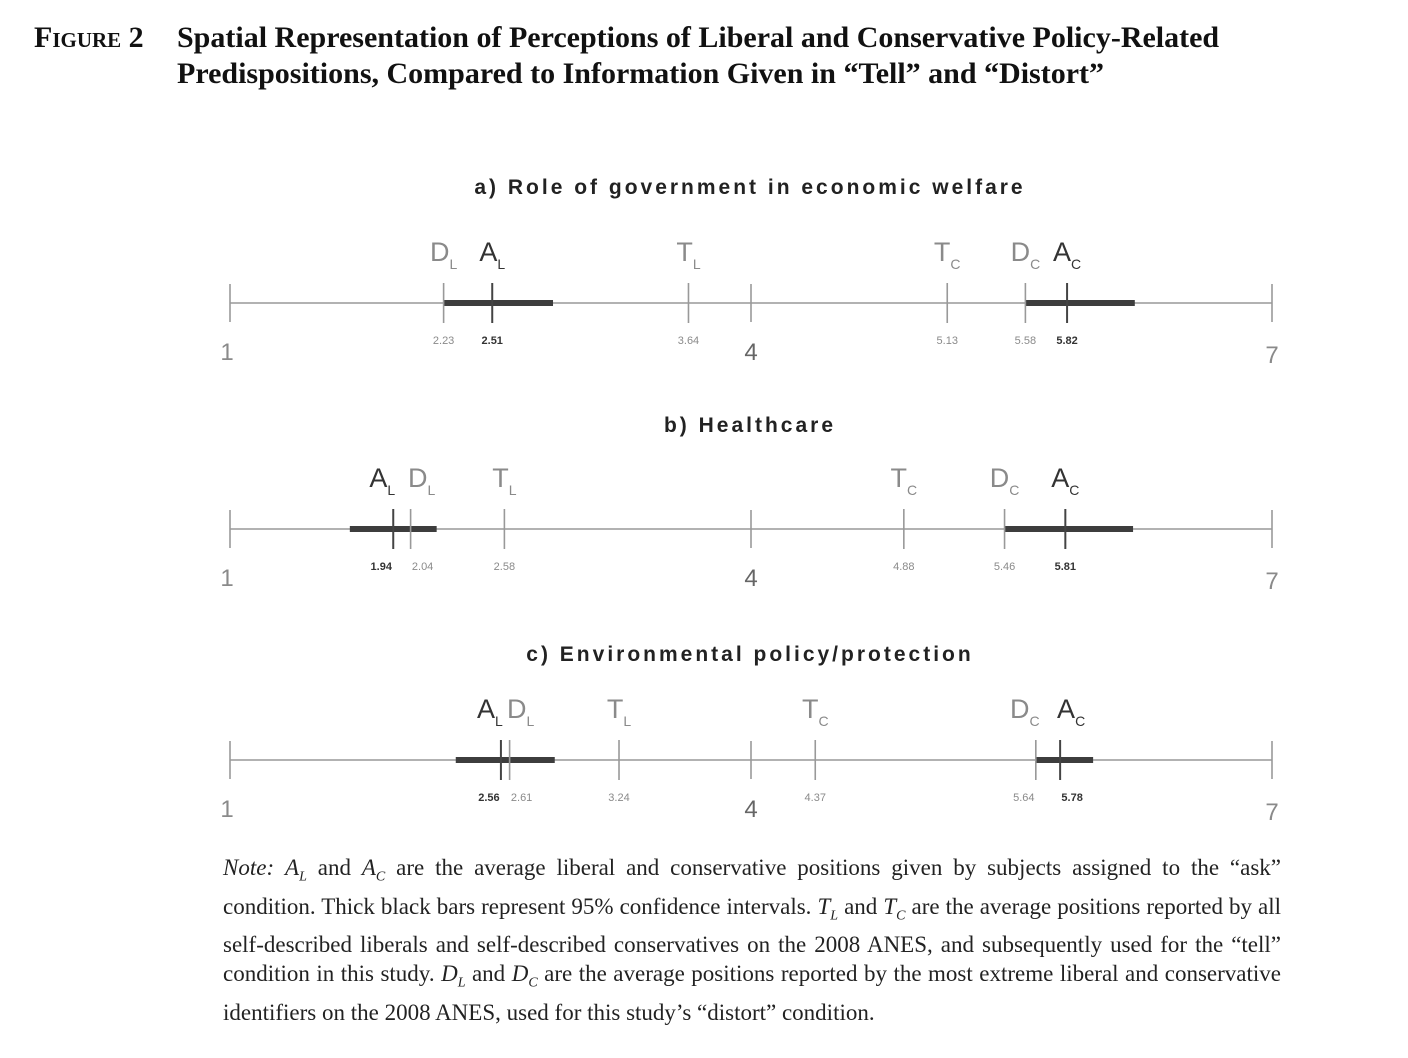  Describe the element at coordinates (688, 341) in the screenshot. I see `point-value-label: 3.64` at that location.